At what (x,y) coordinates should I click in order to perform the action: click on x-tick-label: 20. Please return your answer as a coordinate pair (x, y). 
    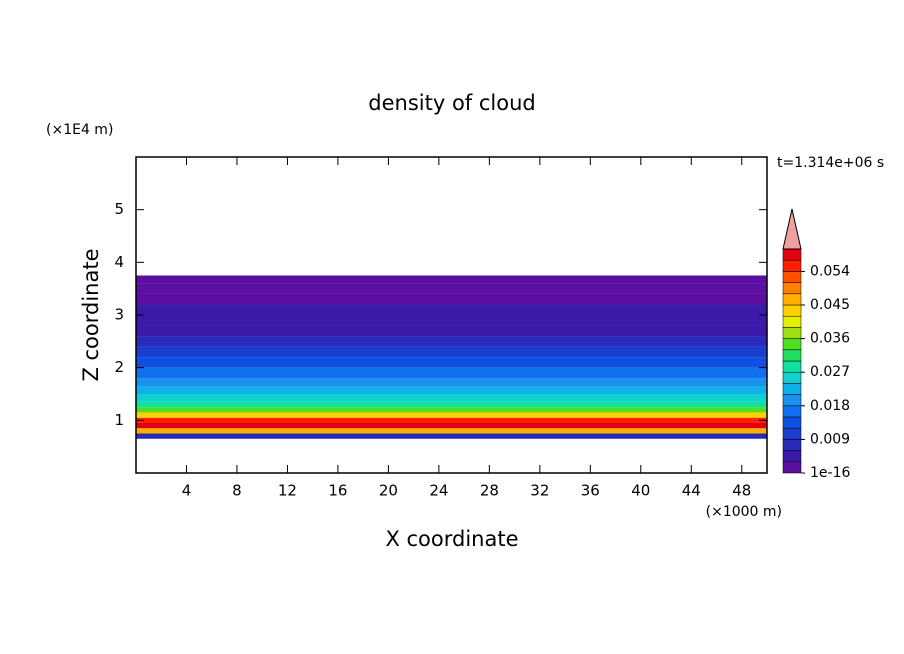
    Looking at the image, I should click on (388, 491).